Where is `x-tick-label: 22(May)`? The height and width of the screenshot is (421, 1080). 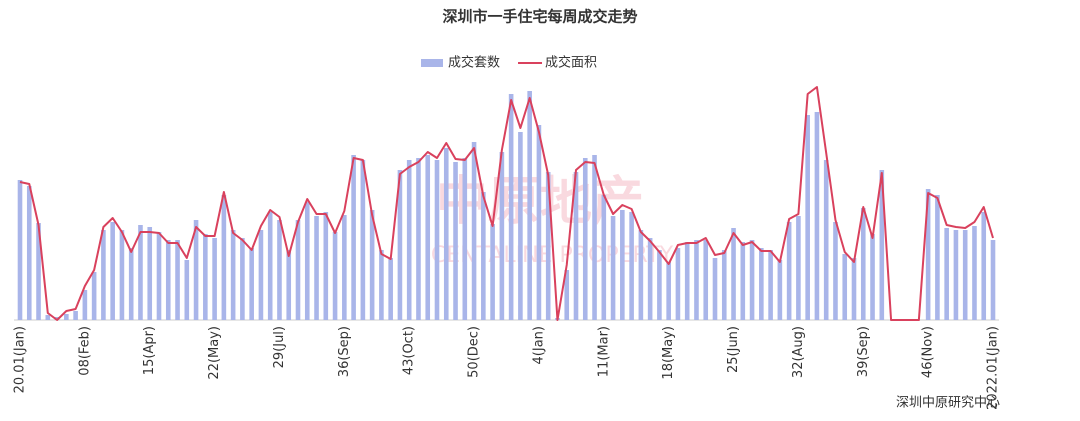
x-tick-label: 22(May) is located at coordinates (214, 353).